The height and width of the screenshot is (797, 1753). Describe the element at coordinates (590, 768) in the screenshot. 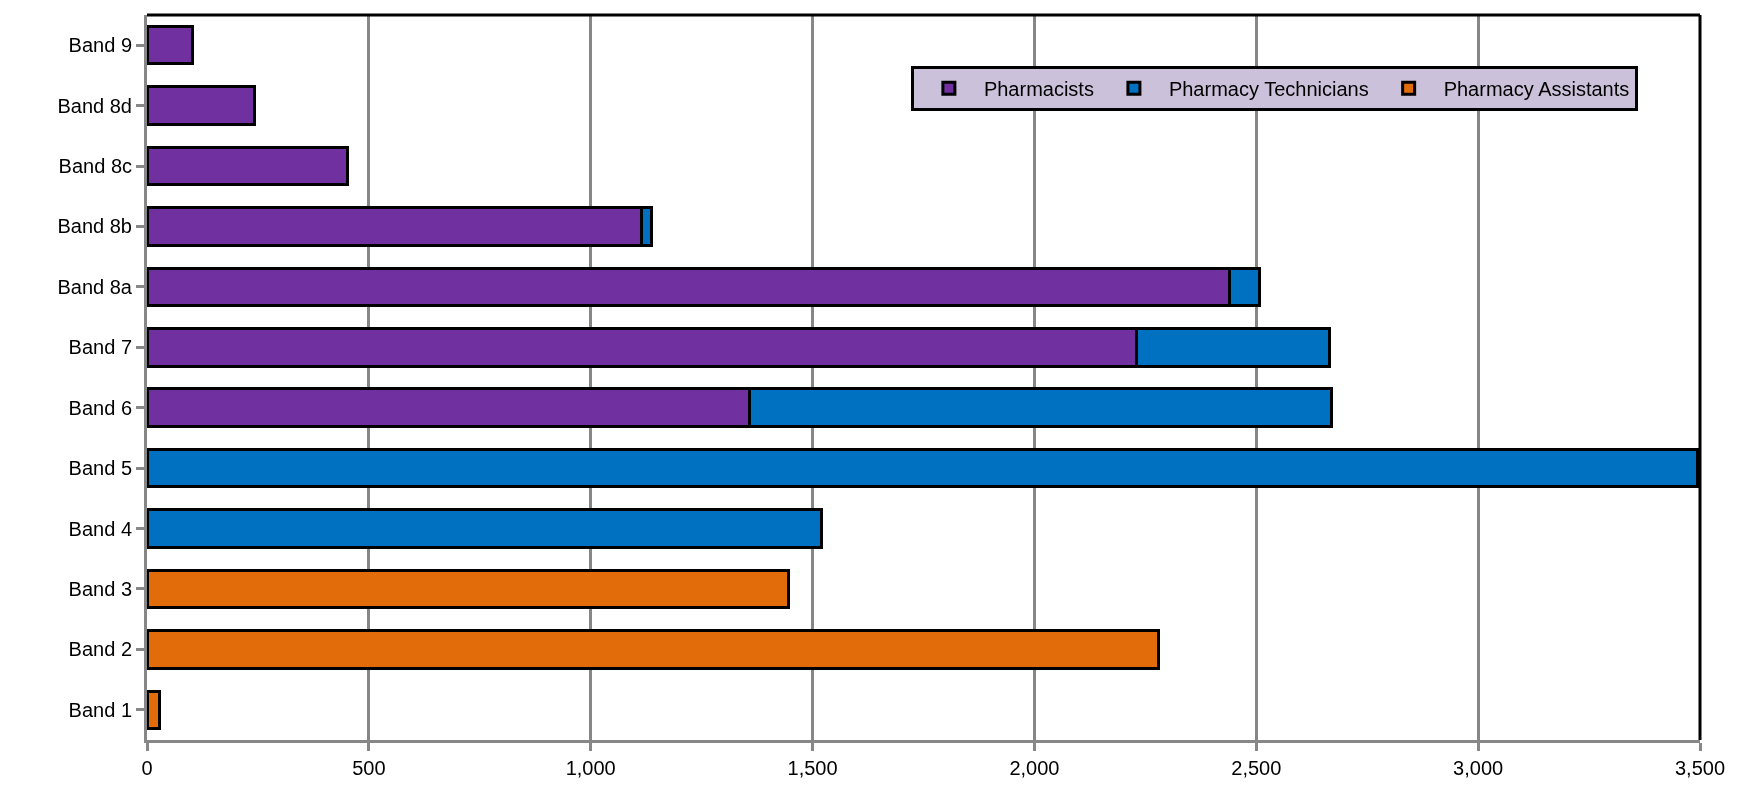

I see `x-tick-label: 1,000` at that location.